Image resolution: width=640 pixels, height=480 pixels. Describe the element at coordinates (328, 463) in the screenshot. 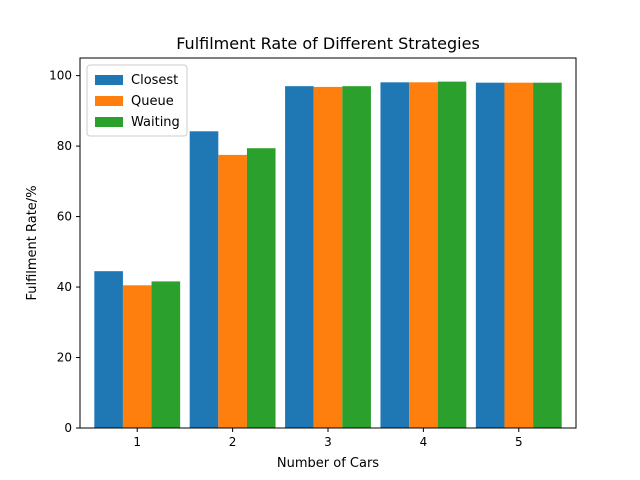

I see `x-axis-label: Number of Cars` at that location.